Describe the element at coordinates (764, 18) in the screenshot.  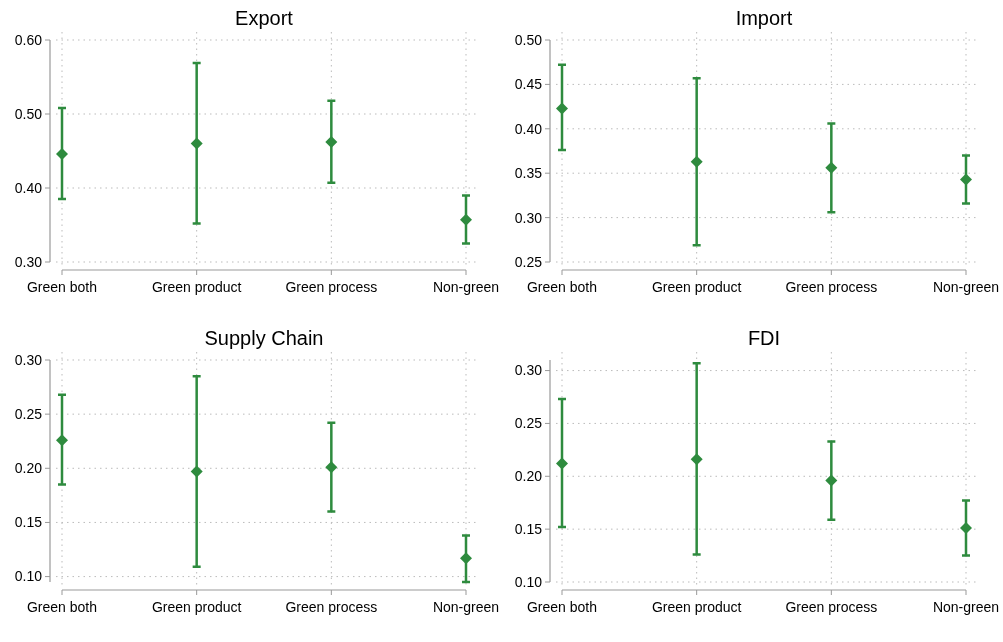
I see `chart-title: Import` at that location.